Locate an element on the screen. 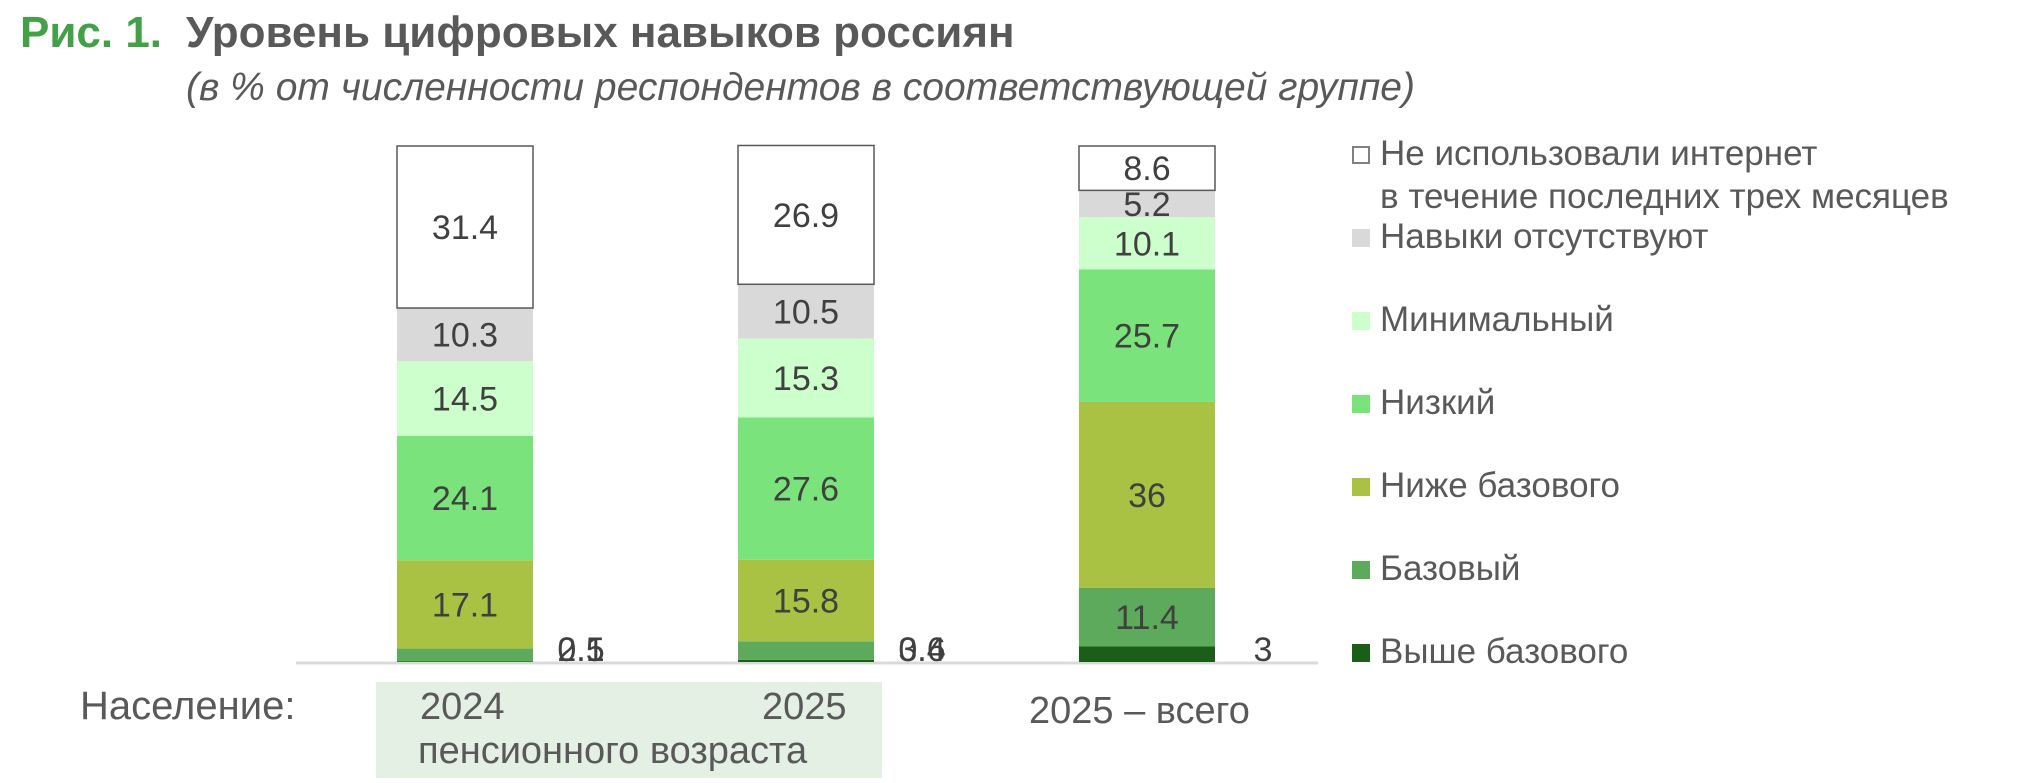  data-label-2024-5: 10.3 is located at coordinates (465, 336).